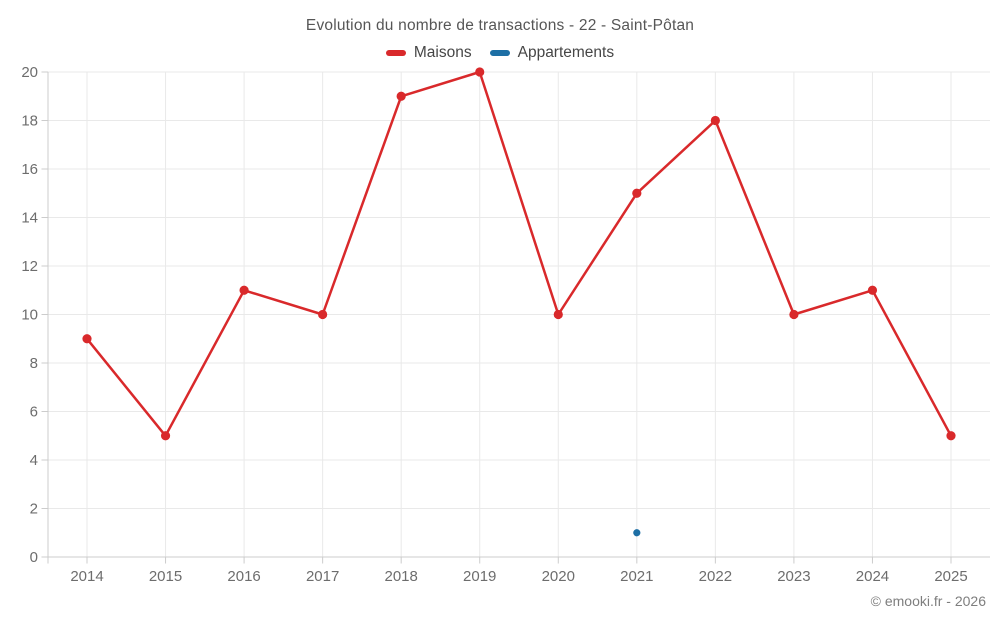 The width and height of the screenshot is (1000, 625). Describe the element at coordinates (479, 576) in the screenshot. I see `svg-text: 2019` at that location.